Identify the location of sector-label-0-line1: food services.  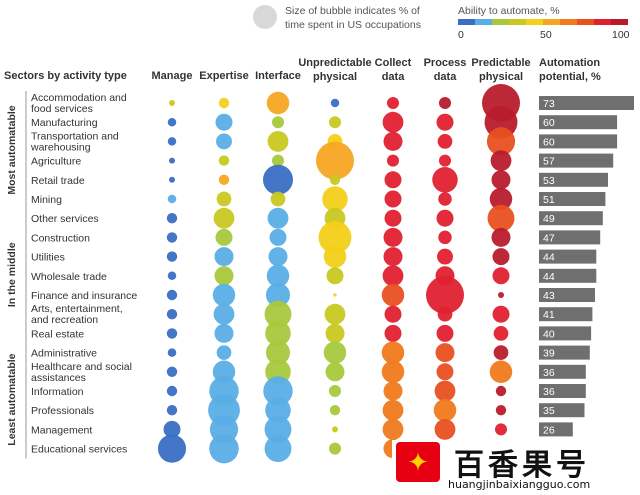
(62, 109).